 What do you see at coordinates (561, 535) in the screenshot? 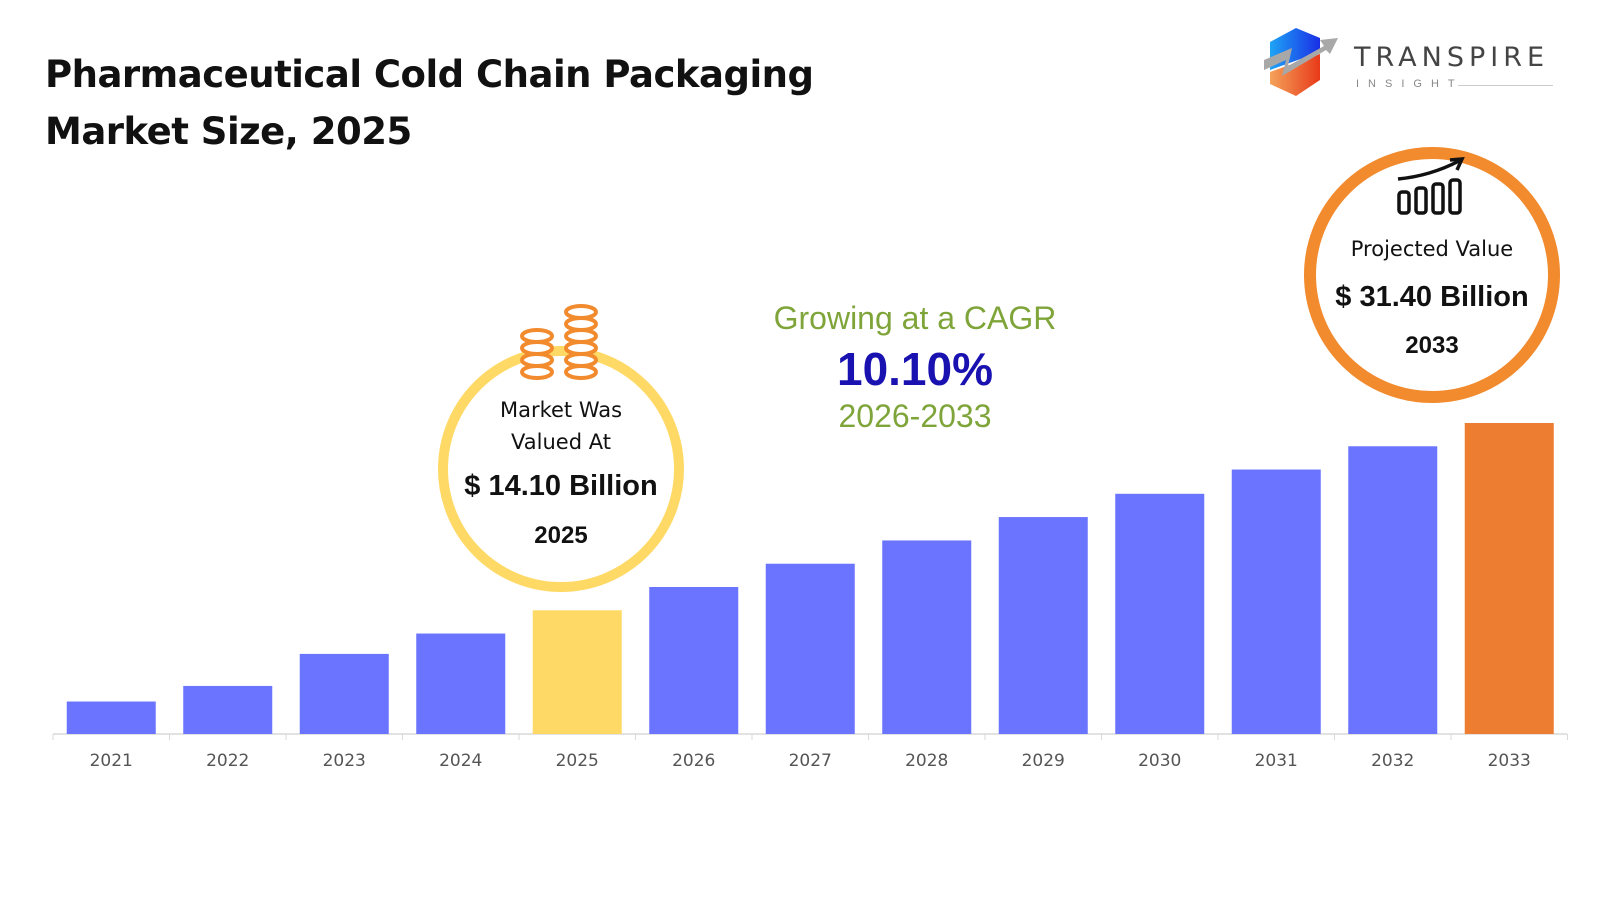
I see `callout-2025-year: 2025` at bounding box center [561, 535].